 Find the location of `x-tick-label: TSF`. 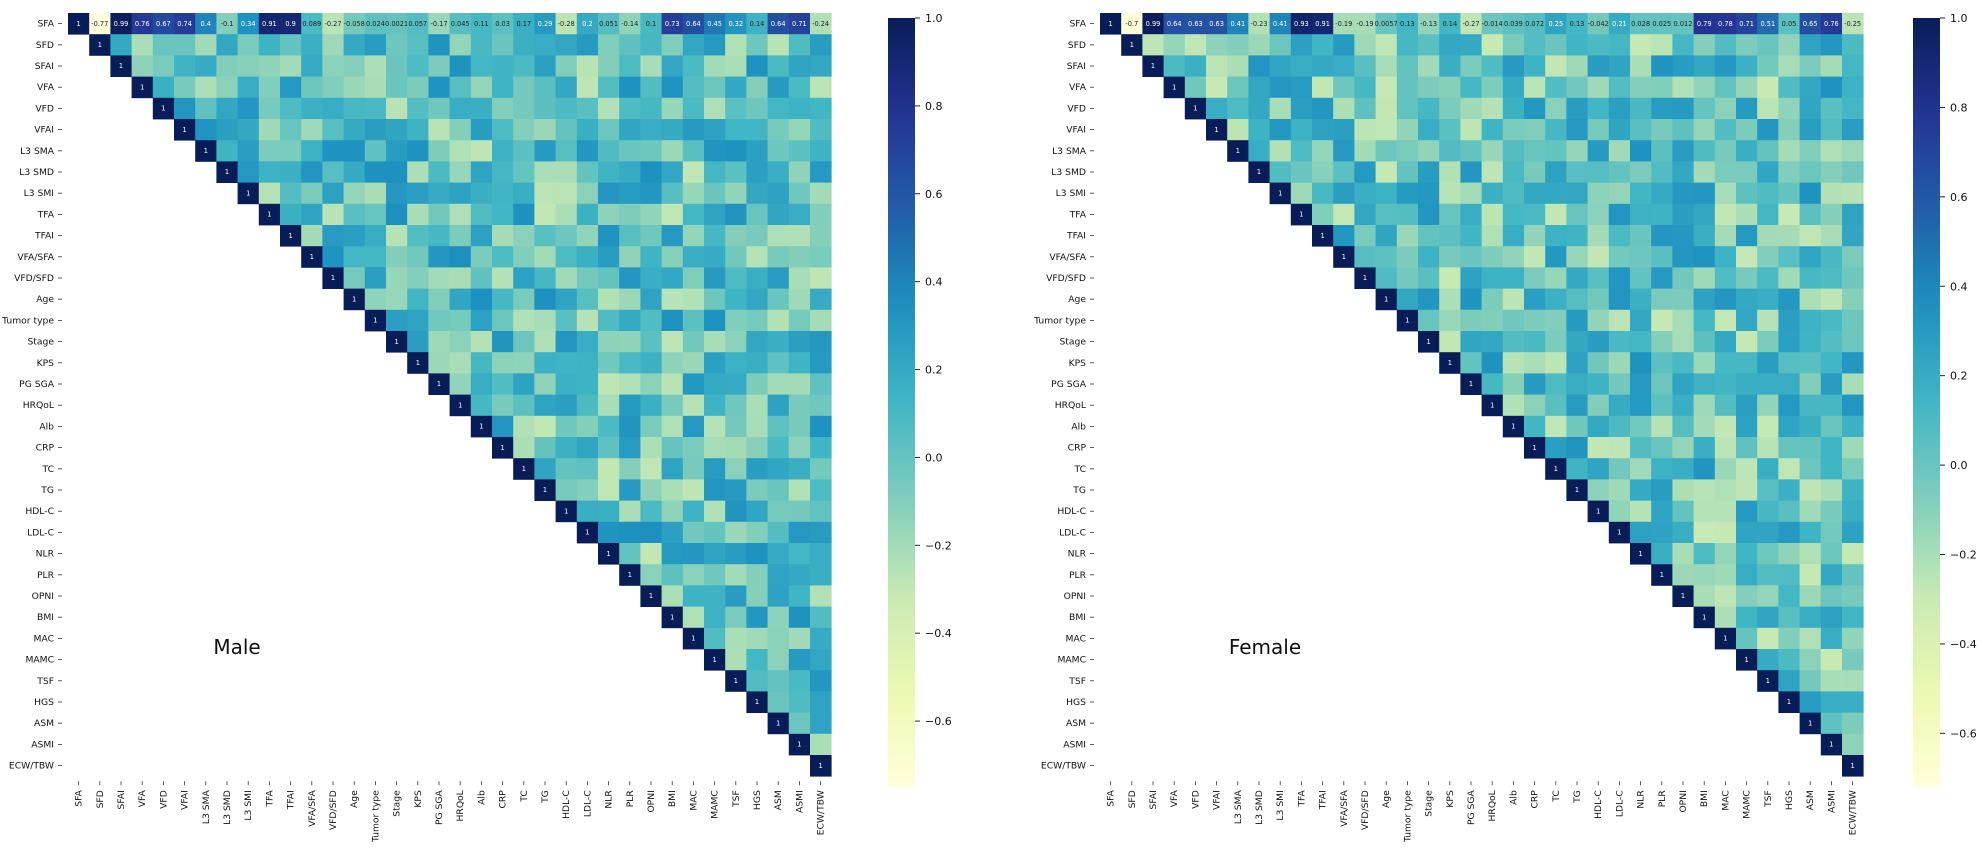

x-tick-label: TSF is located at coordinates (736, 799).